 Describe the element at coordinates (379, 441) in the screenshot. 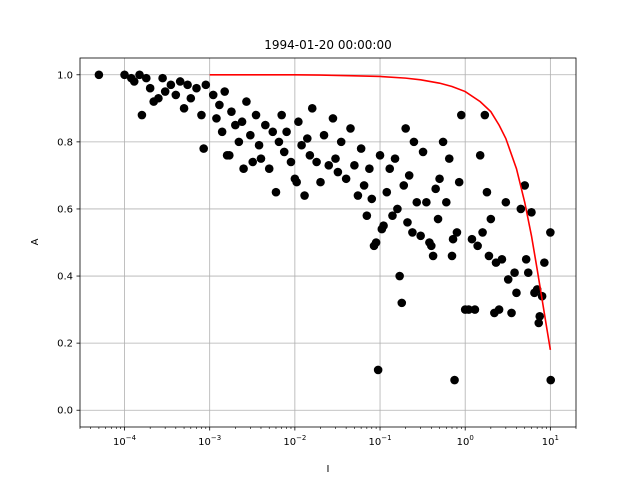

I see `x-tick-label: 10⁻¹` at that location.